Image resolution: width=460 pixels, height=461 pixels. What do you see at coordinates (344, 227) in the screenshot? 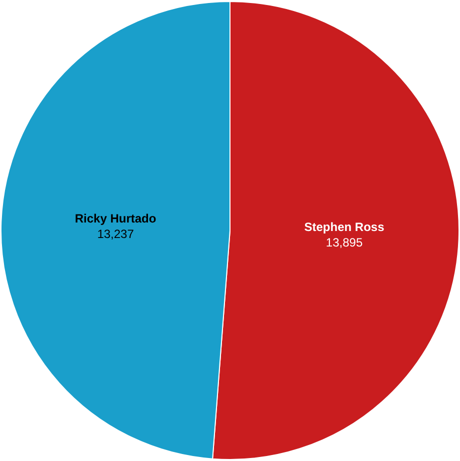
I see `slice-label: Stephen Ross` at bounding box center [344, 227].